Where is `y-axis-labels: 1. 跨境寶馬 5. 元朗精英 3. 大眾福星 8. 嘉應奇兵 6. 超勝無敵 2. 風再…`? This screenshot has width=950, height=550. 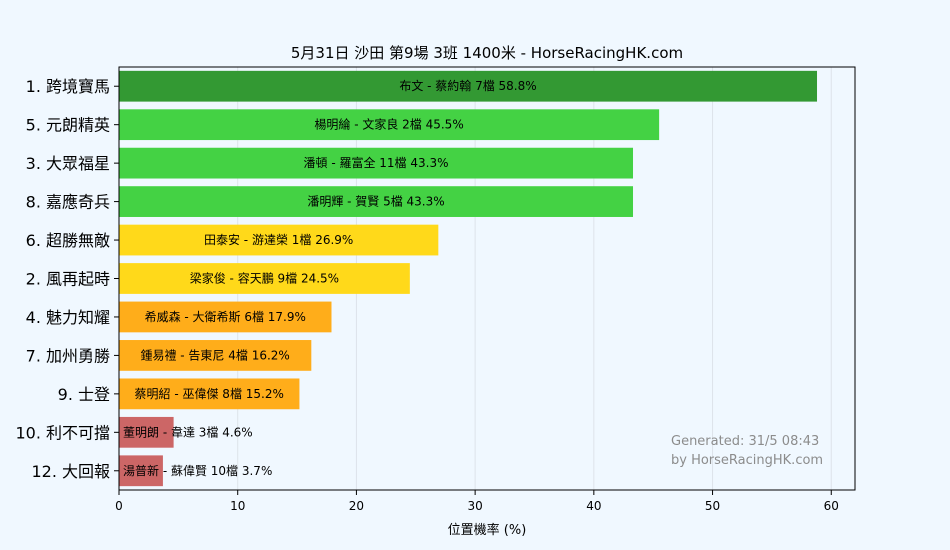 y-axis-labels: 1. 跨境寶馬 5. 元朗精英 3. 大眾福星 8. 嘉應奇兵 6. 超勝無敵 2. 風再… is located at coordinates (67, 279).